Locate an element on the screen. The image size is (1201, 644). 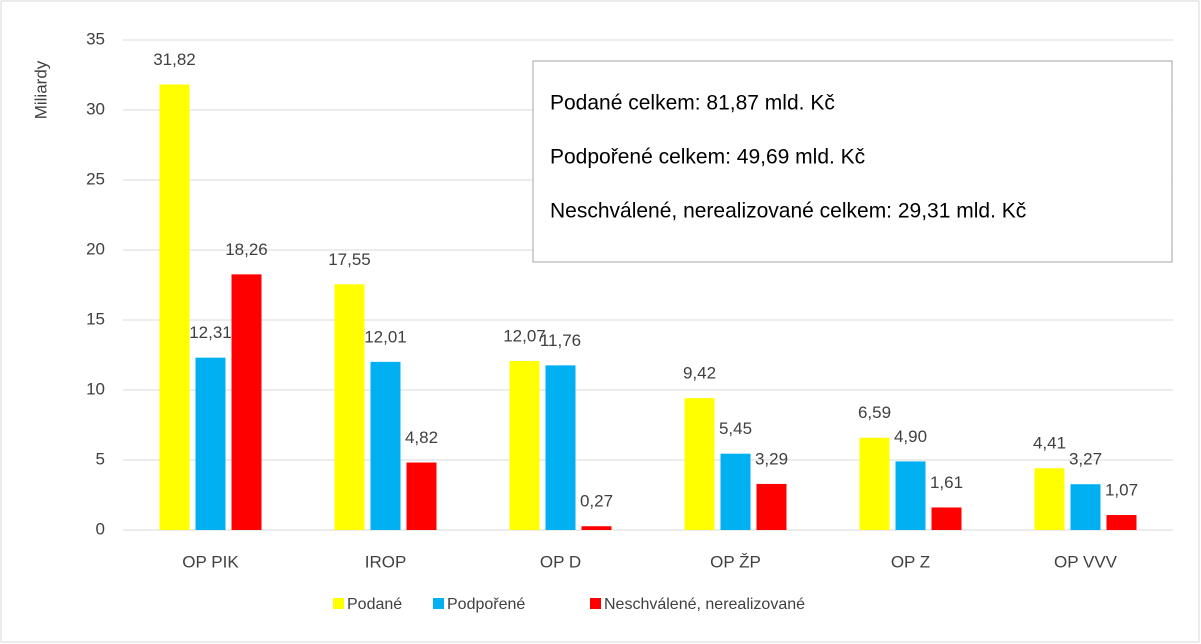
x-tick-label: OP ŽP is located at coordinates (735, 561).